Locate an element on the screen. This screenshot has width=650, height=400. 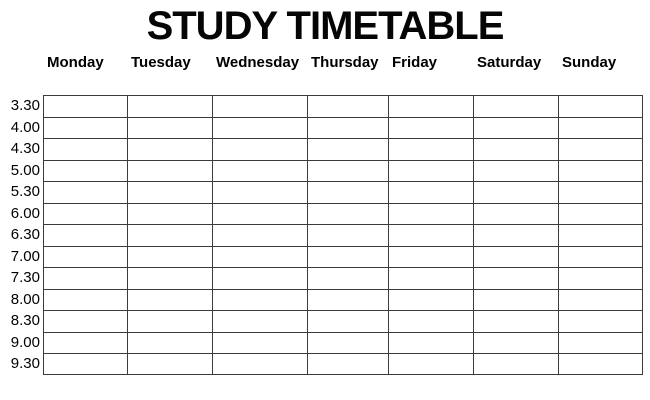
time-label: 8.30 is located at coordinates (25, 320).